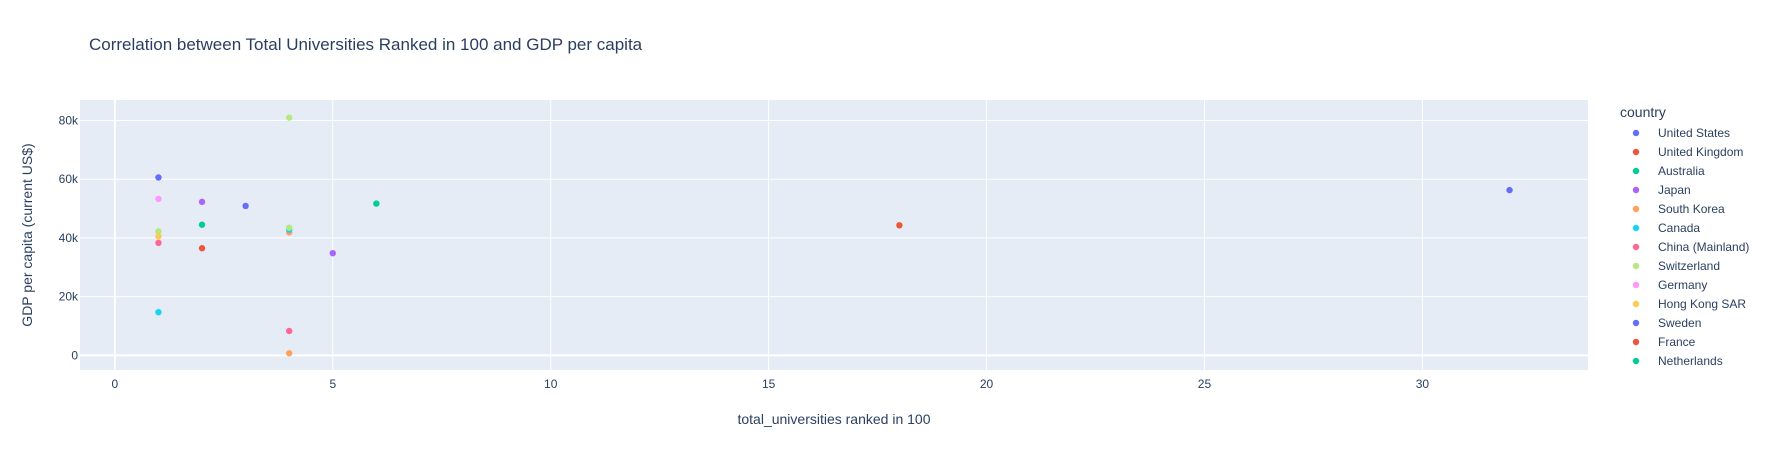  I want to click on x-axis-title: total_universities ranked in 100, so click(833, 419).